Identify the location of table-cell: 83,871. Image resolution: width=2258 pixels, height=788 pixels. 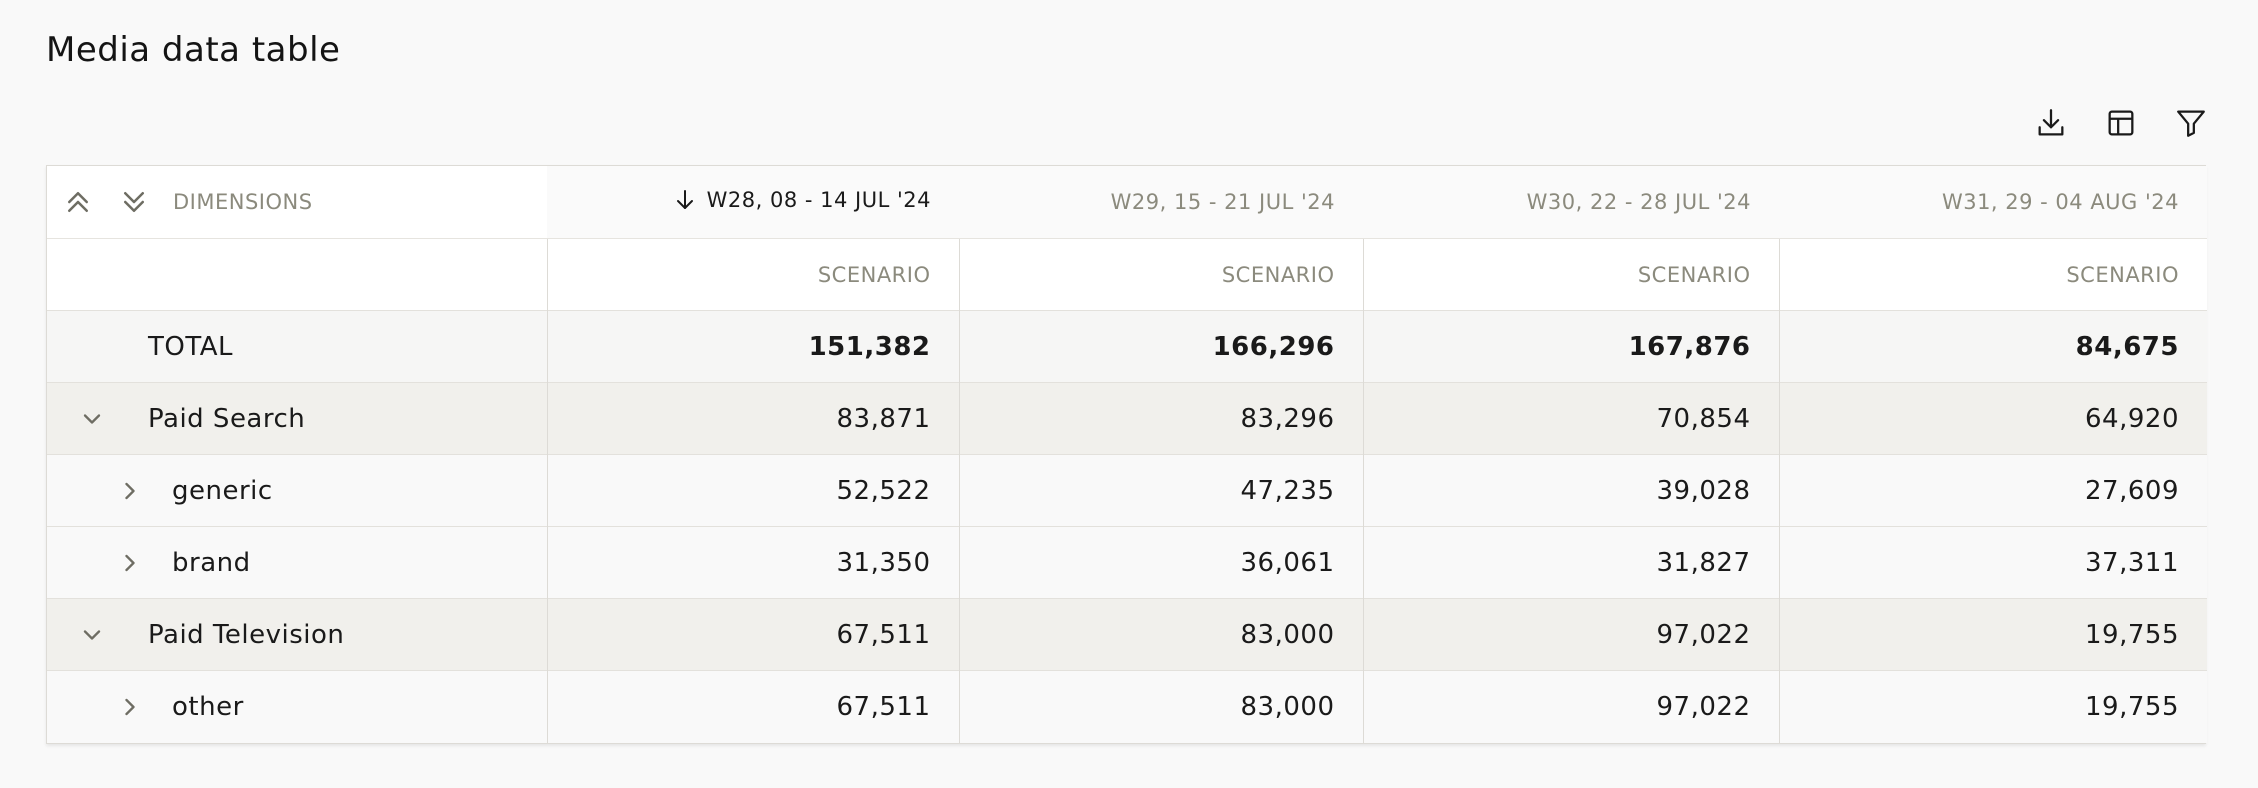
(752, 418).